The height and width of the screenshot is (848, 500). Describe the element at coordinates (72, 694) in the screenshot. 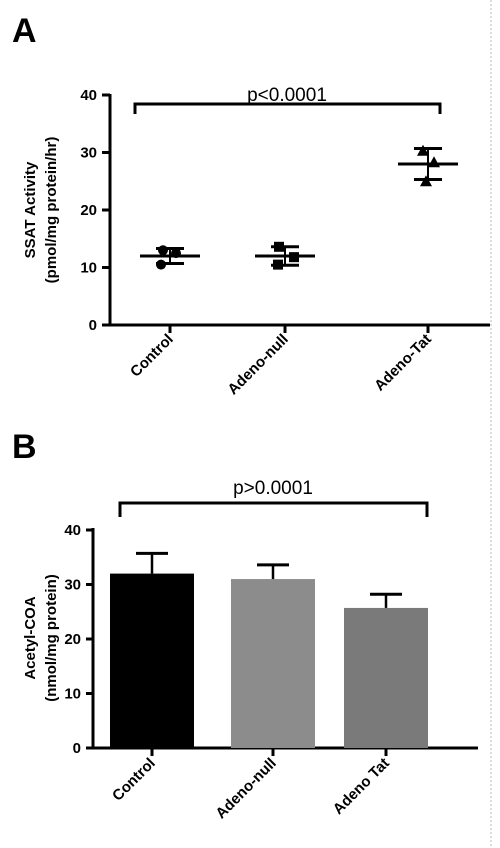

I see `y-tick-label-b: 10` at that location.